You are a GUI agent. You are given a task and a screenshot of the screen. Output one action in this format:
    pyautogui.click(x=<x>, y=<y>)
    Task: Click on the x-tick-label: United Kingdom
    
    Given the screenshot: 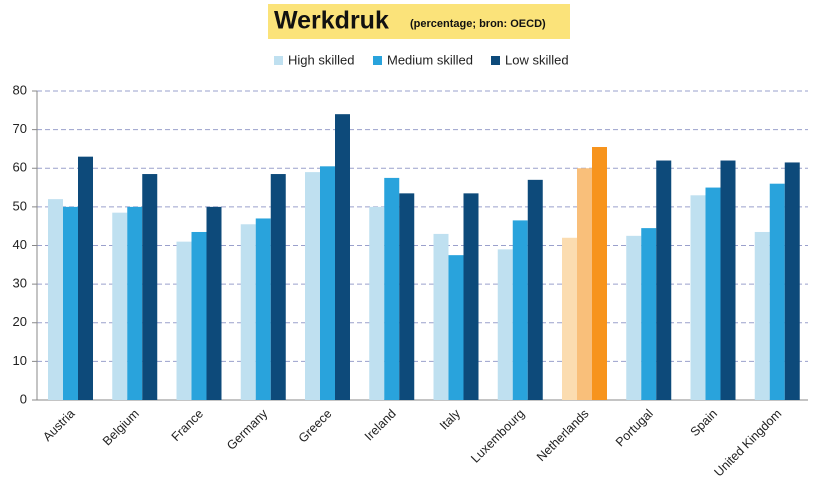 What is the action you would take?
    pyautogui.click(x=748, y=443)
    